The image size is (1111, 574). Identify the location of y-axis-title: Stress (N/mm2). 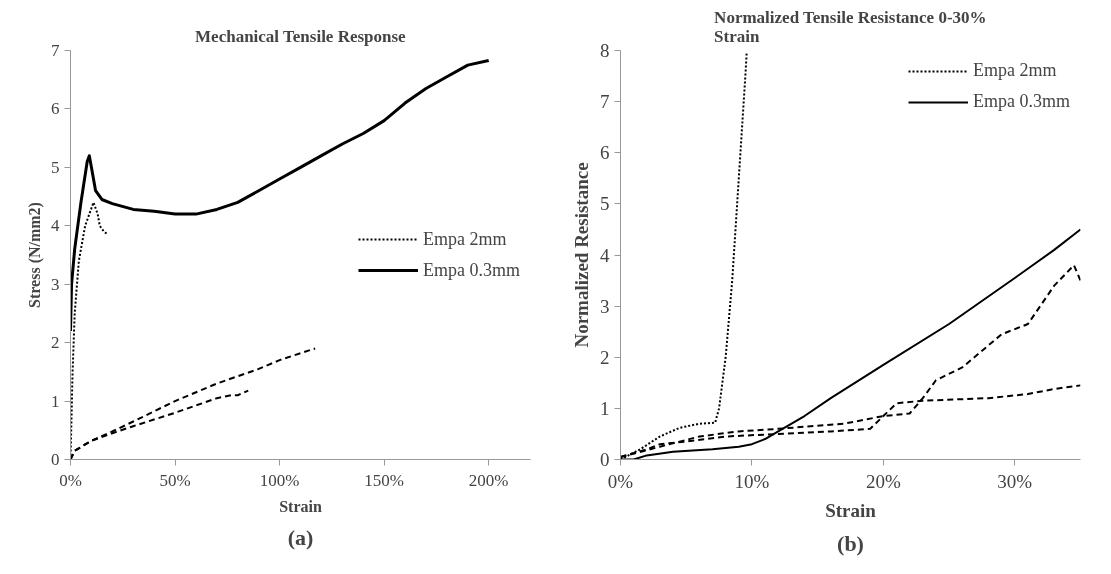
(35, 255).